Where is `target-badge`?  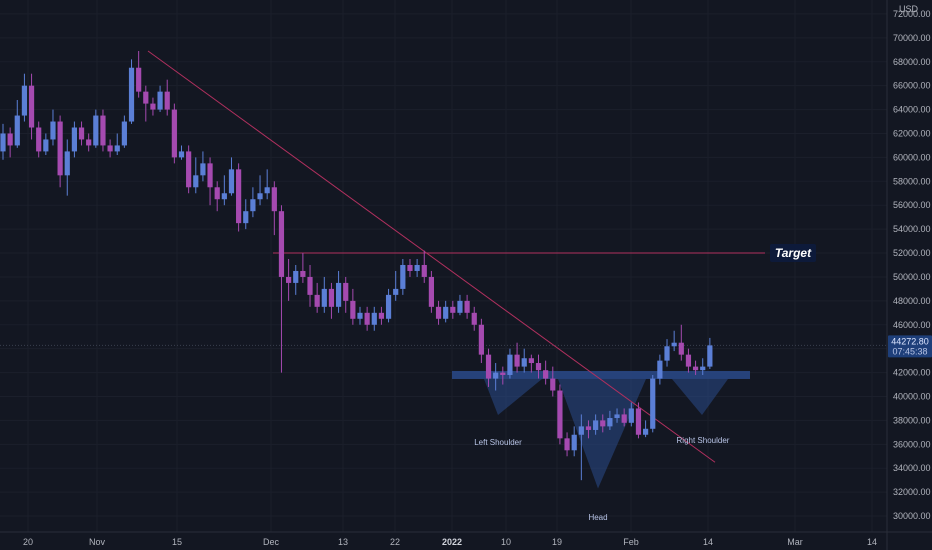 target-badge is located at coordinates (793, 253).